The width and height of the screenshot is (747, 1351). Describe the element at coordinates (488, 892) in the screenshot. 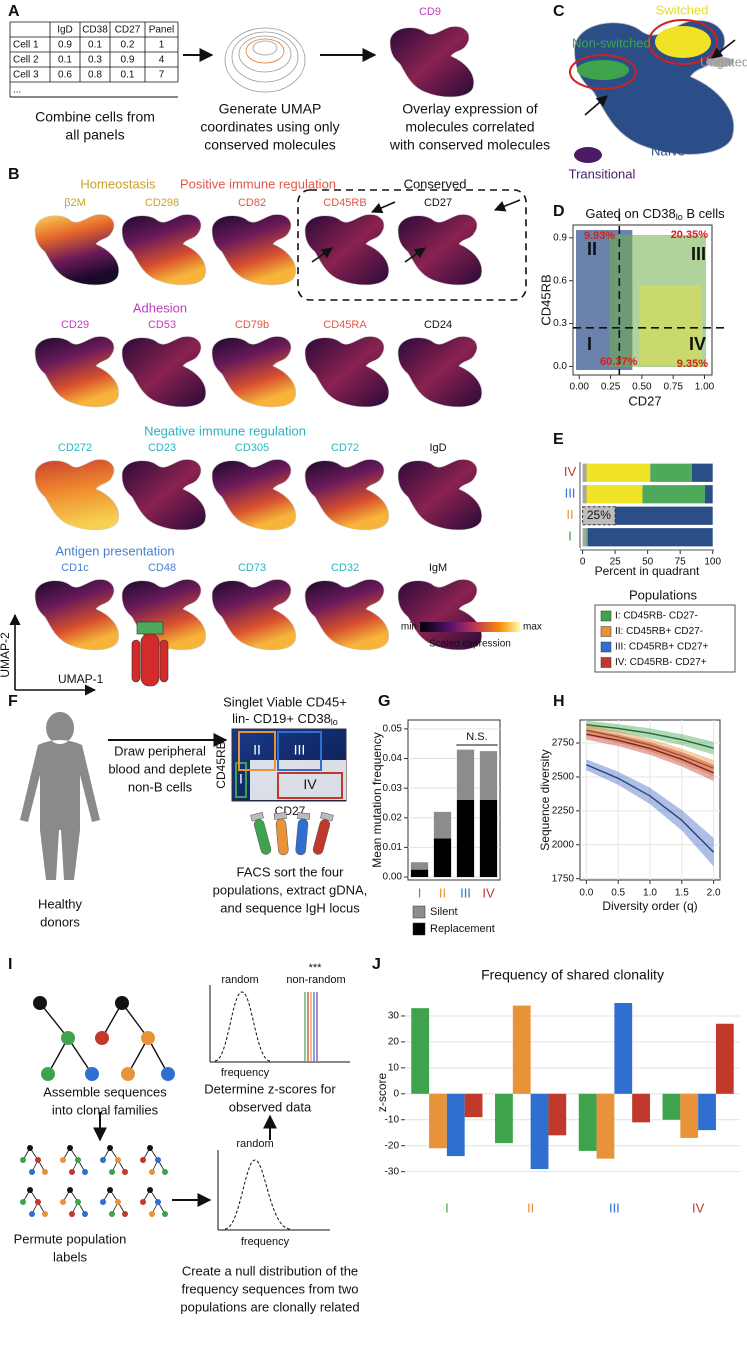

I see `category-label: IV` at that location.